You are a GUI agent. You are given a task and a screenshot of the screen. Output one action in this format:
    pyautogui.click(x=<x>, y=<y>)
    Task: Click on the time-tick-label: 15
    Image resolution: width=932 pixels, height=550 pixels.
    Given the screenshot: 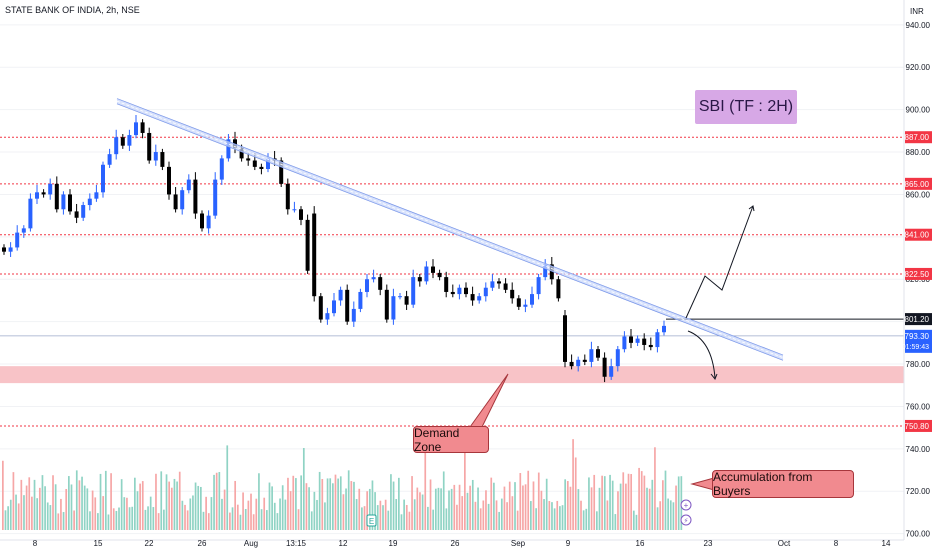 What is the action you would take?
    pyautogui.click(x=98, y=543)
    